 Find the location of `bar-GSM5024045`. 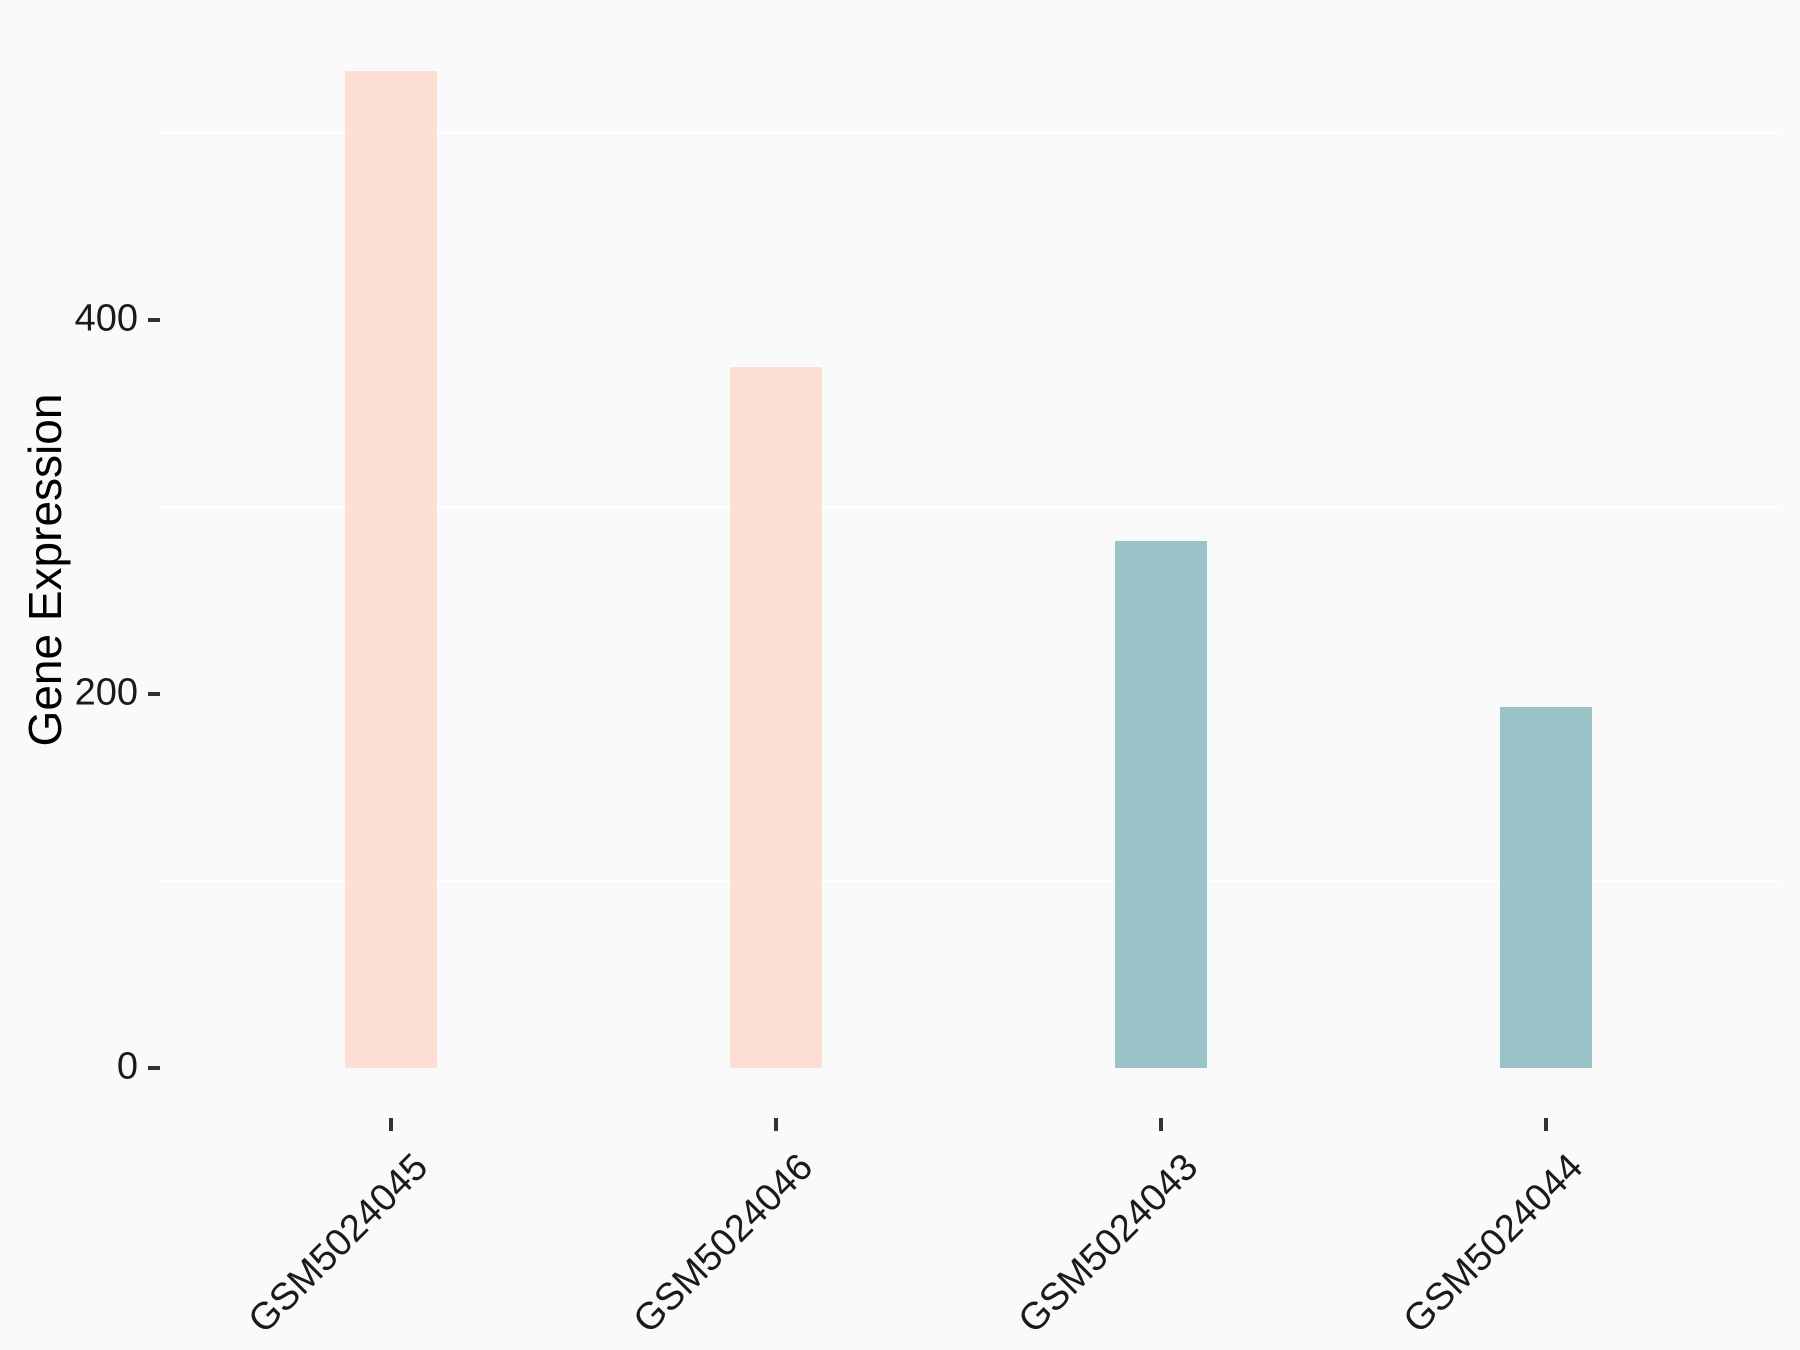

bar-GSM5024045 is located at coordinates (391, 569).